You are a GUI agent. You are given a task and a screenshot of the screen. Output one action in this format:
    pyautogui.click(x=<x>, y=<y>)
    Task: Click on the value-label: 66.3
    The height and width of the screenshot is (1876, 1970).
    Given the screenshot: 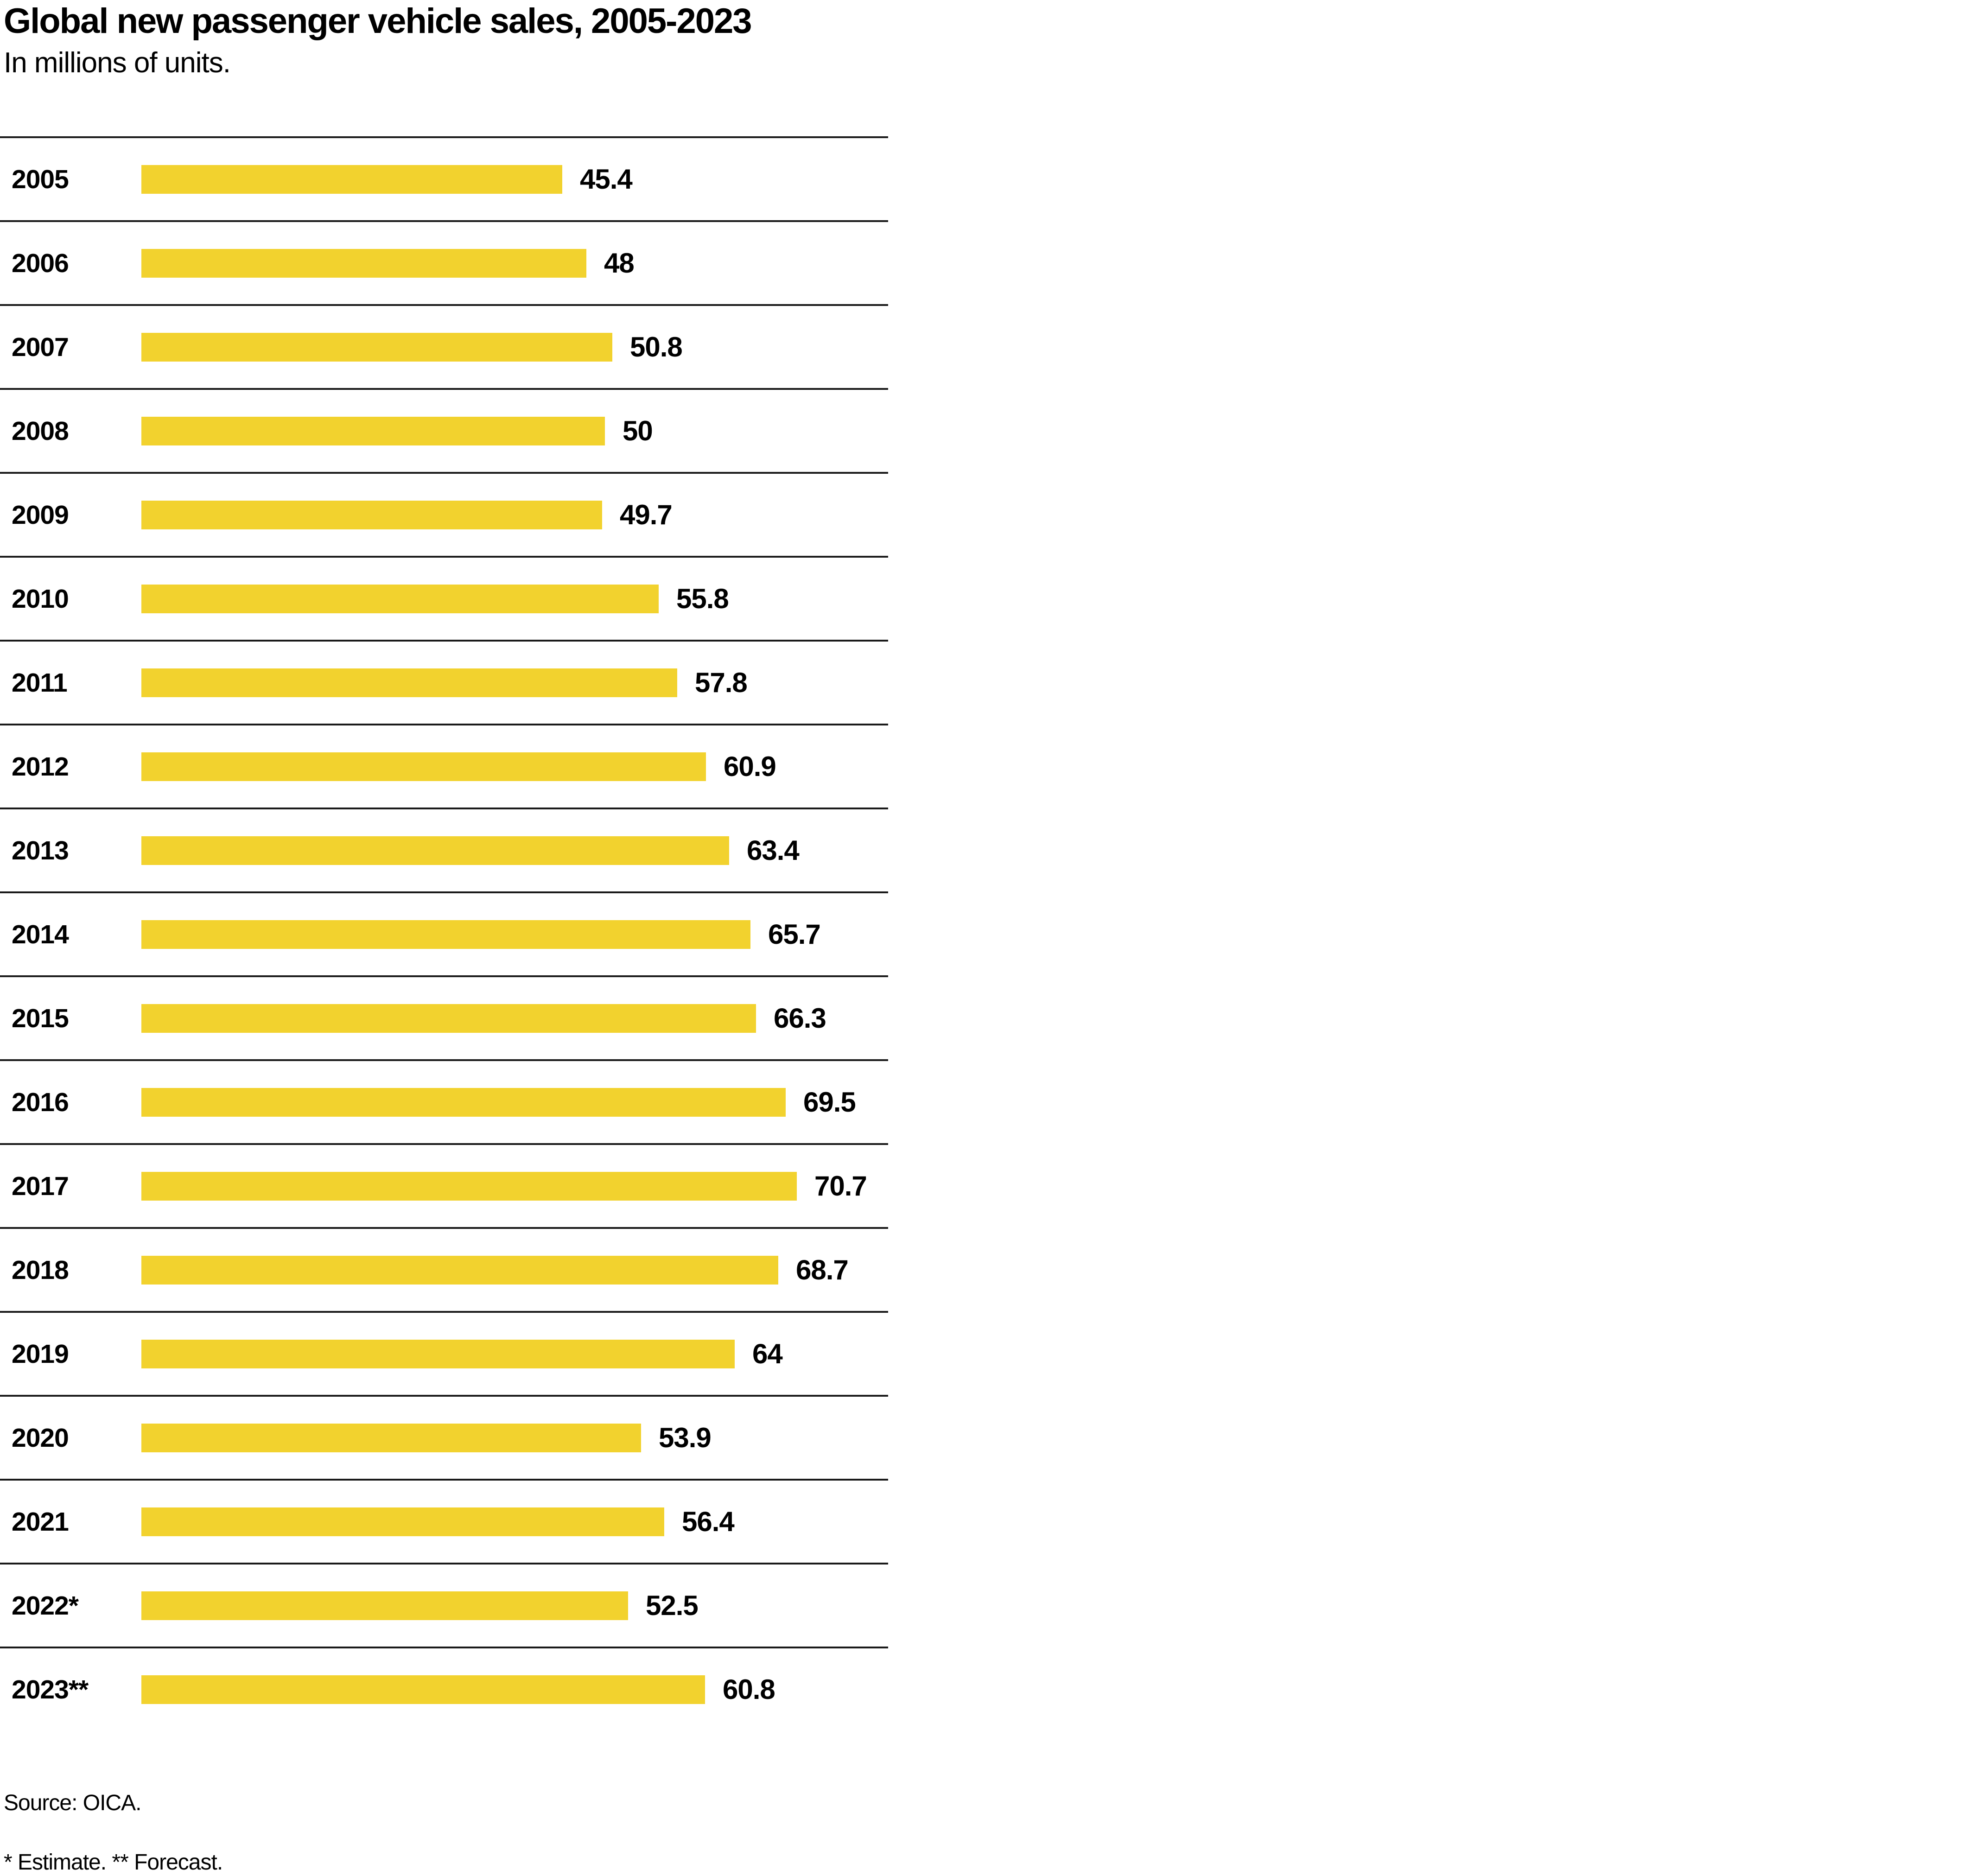 What is the action you would take?
    pyautogui.click(x=800, y=1018)
    